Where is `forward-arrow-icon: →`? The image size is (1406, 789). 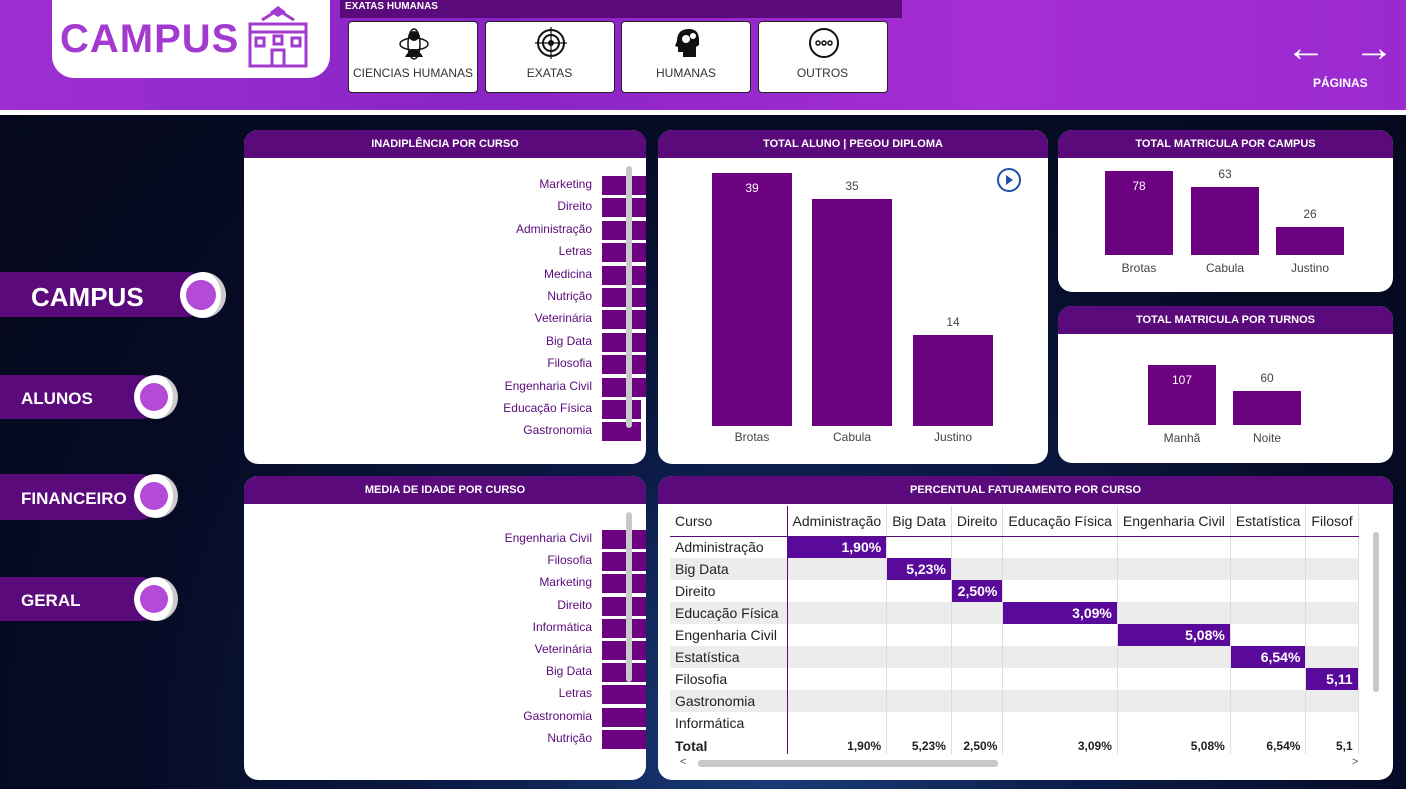 forward-arrow-icon: → is located at coordinates (1374, 48).